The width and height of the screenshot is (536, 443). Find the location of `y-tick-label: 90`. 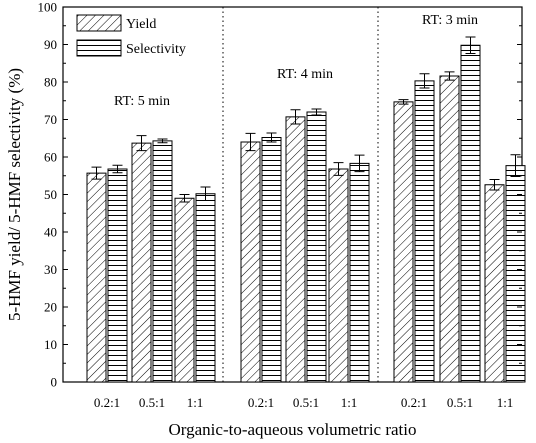

y-tick-label: 90 is located at coordinates (50, 44).